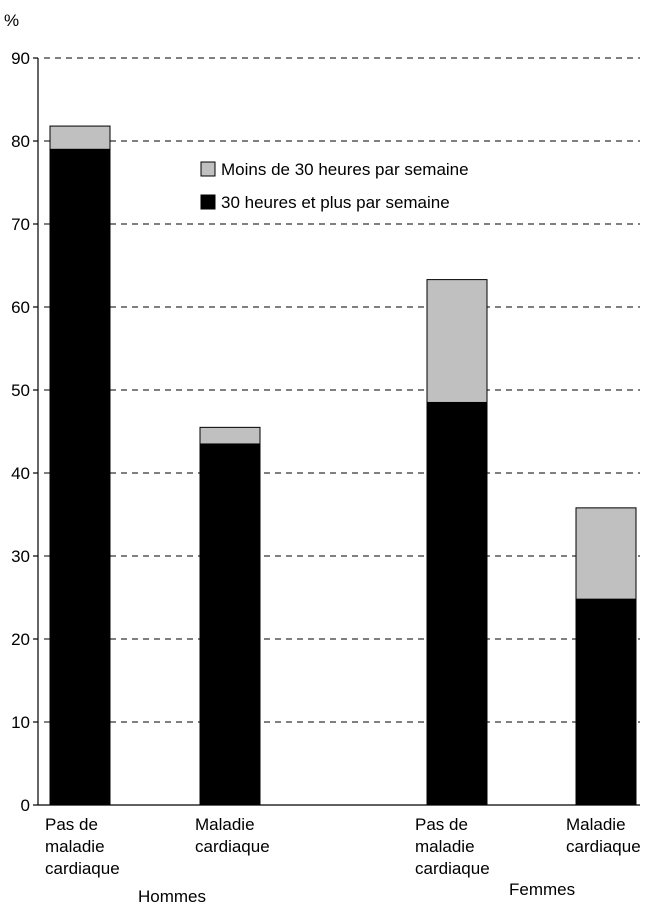 This screenshot has width=655, height=909. Describe the element at coordinates (20, 390) in the screenshot. I see `y-tick-label-50: 50` at that location.